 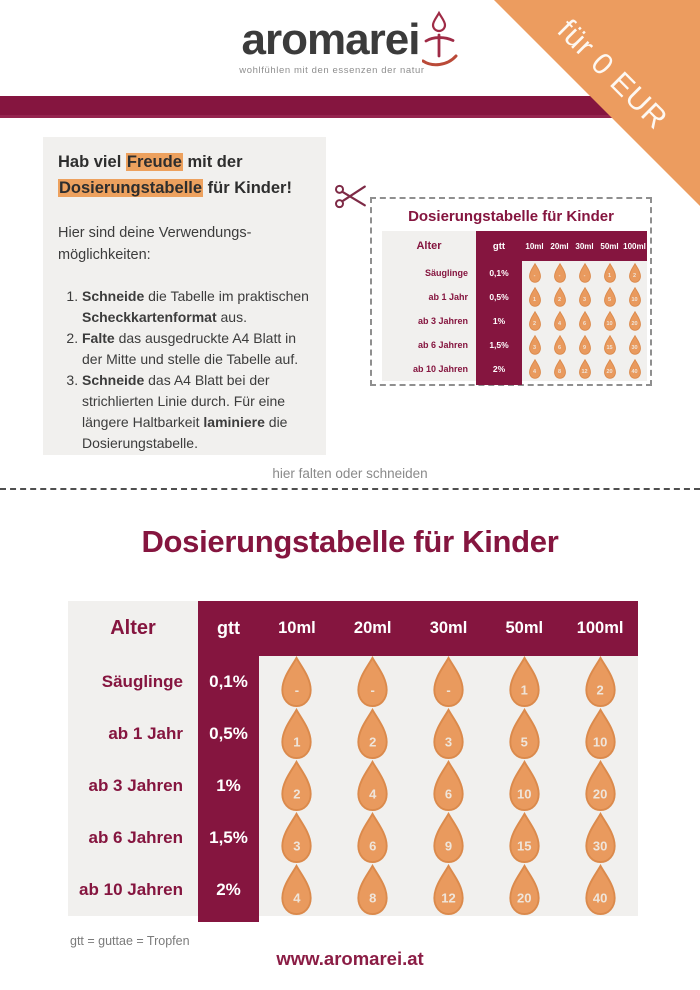 I want to click on dose-cell: 6, so click(x=448, y=786).